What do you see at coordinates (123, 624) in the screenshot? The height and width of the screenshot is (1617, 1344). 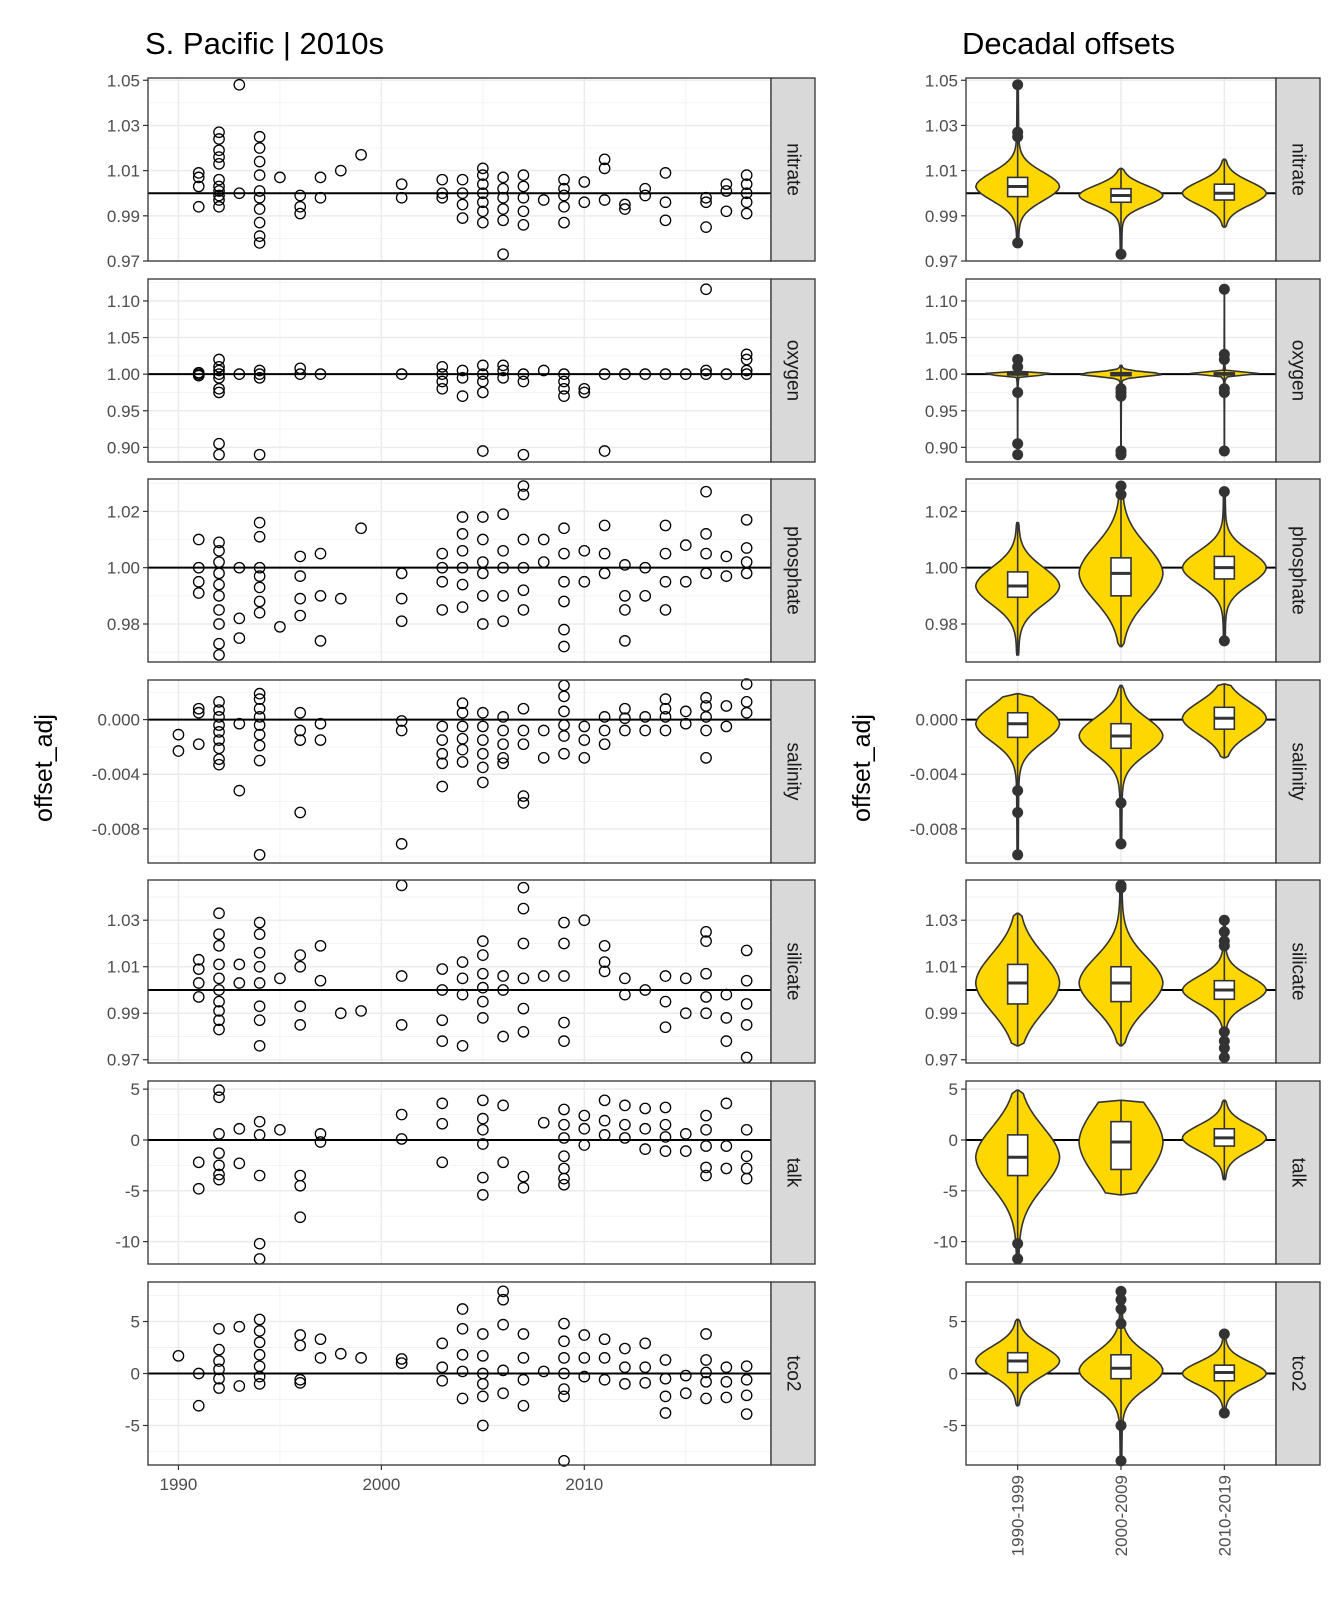 I see `scatter-y-tick-label-phosphate: 0.98` at bounding box center [123, 624].